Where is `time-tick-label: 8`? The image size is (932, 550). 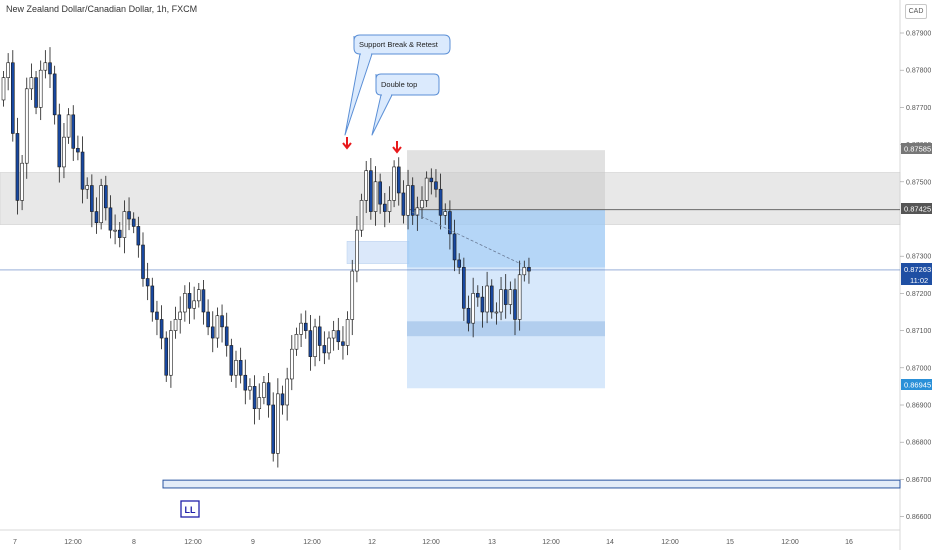
time-tick-label: 8 is located at coordinates (134, 542).